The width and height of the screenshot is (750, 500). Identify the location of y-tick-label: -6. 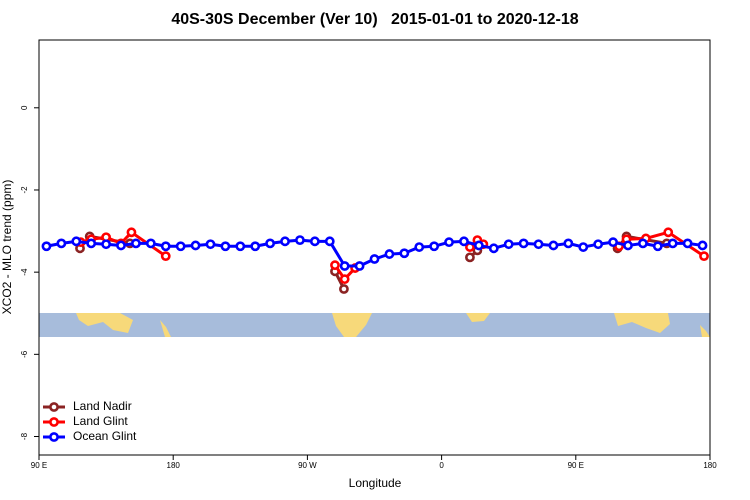
(24, 354).